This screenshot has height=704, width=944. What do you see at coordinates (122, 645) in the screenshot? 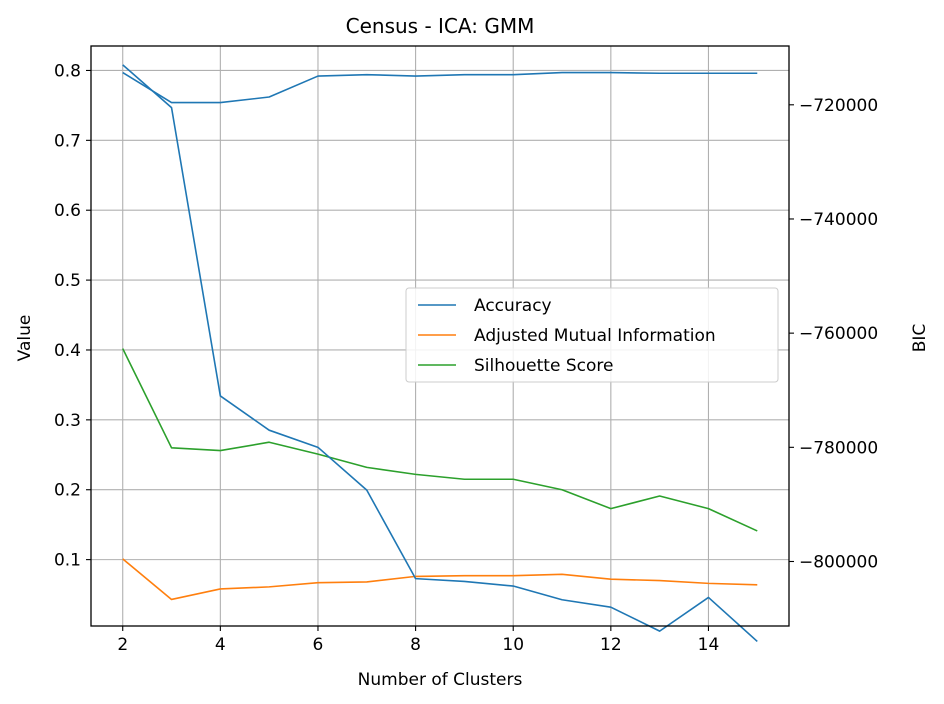
I see `x-tick-label: 2` at bounding box center [122, 645].